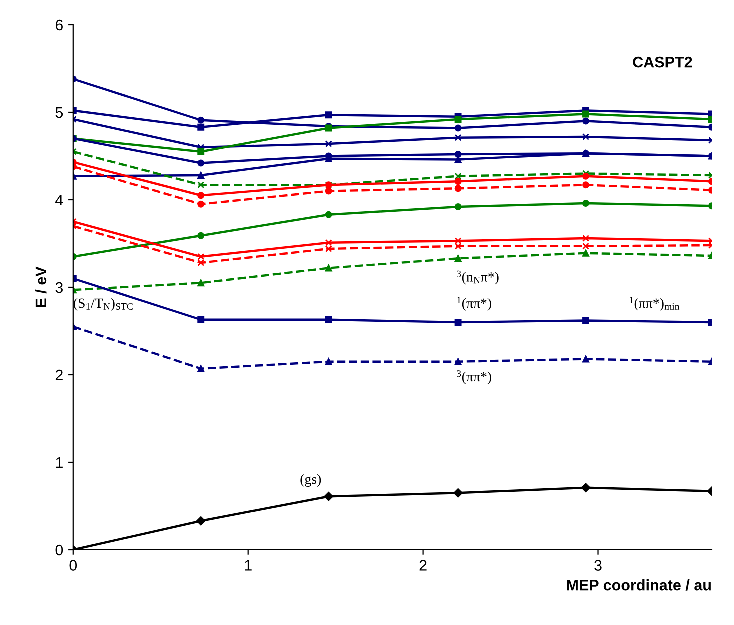  Describe the element at coordinates (60, 550) in the screenshot. I see `y-tick-label: 0` at that location.